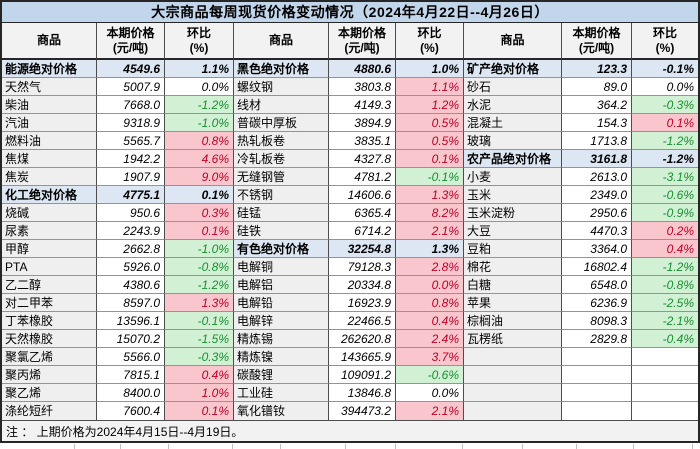 This screenshot has width=700, height=449. What do you see at coordinates (430, 375) in the screenshot?
I see `pct-change-cell: -0.6%` at bounding box center [430, 375].